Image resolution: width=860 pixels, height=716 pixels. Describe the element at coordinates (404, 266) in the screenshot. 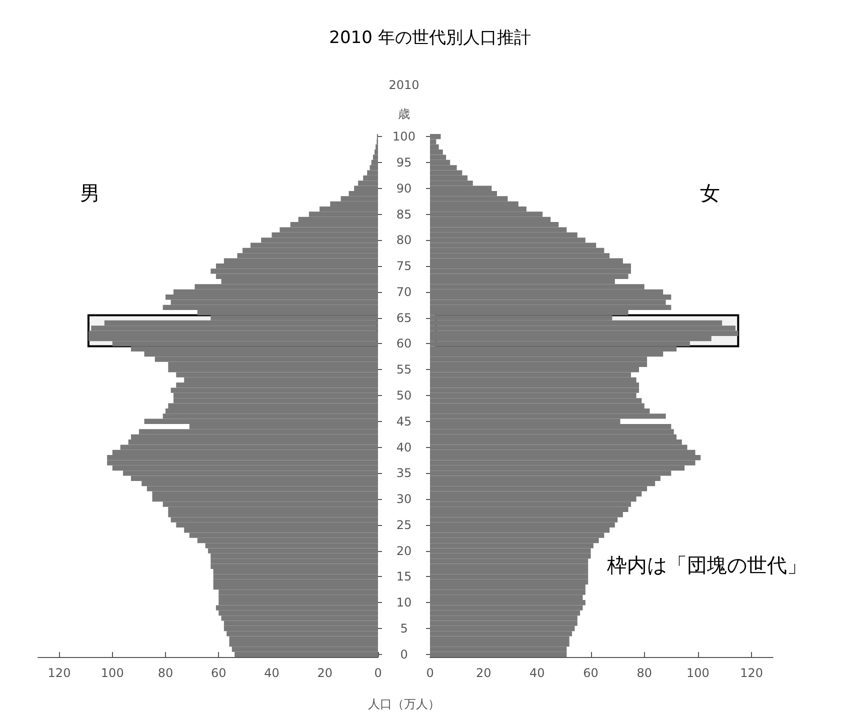

I see `y-tick-label: 75` at that location.